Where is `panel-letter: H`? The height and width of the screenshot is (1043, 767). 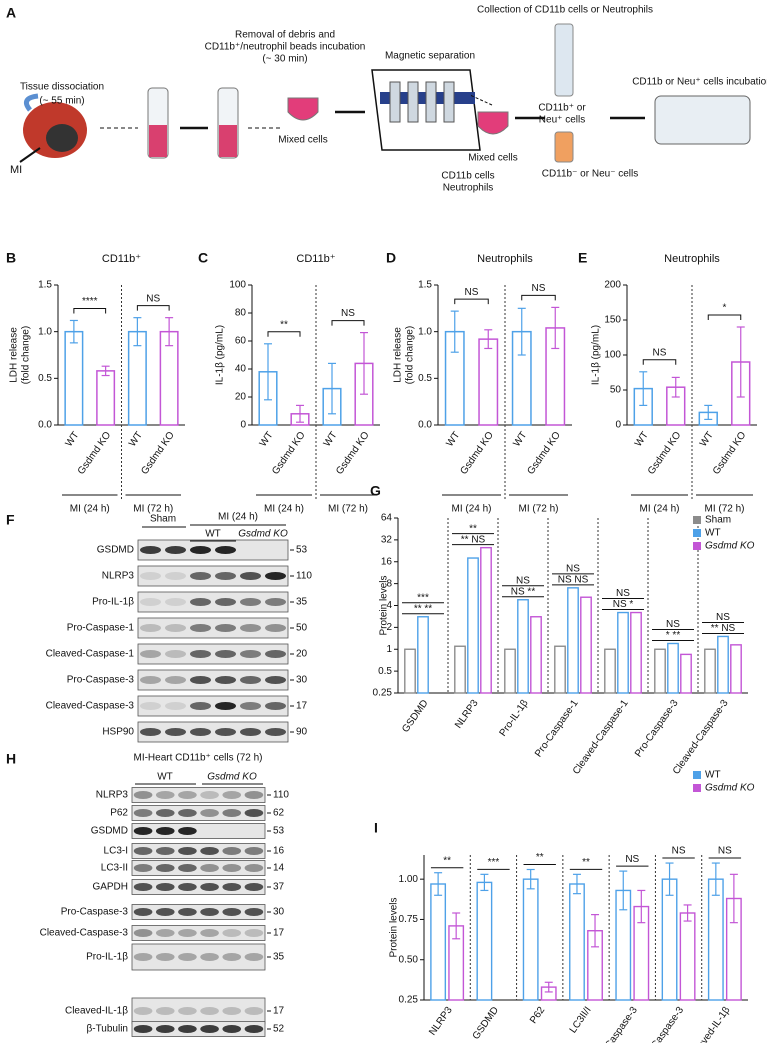 panel-letter: H is located at coordinates (11, 759).